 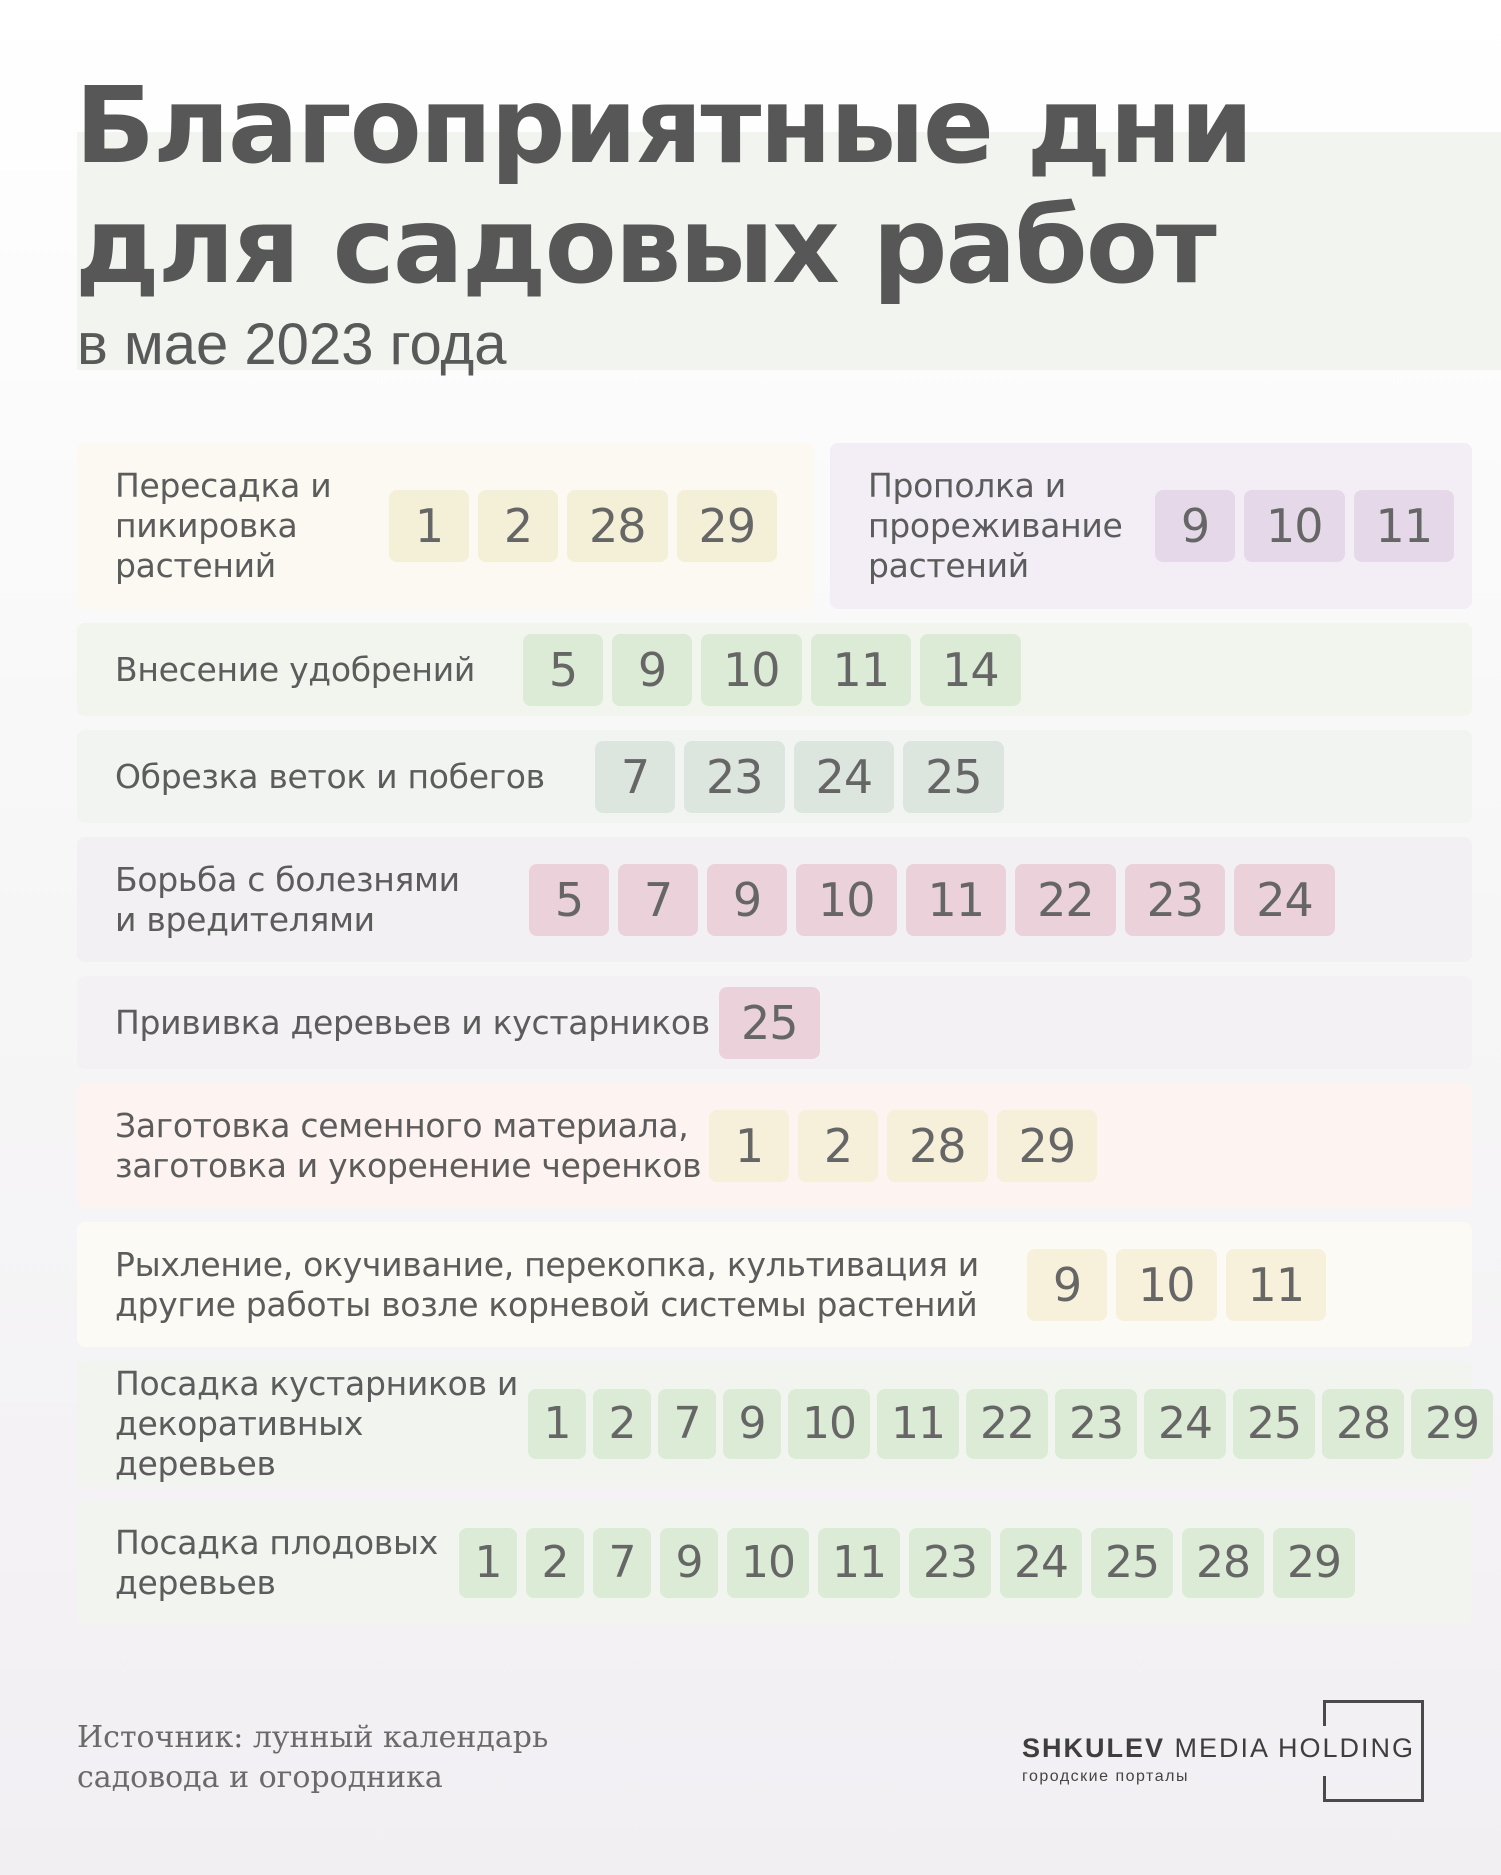 What do you see at coordinates (1151, 526) in the screenshot?
I see `activity-row-weeding: Прополка и прореживание растений 9 10 11` at bounding box center [1151, 526].